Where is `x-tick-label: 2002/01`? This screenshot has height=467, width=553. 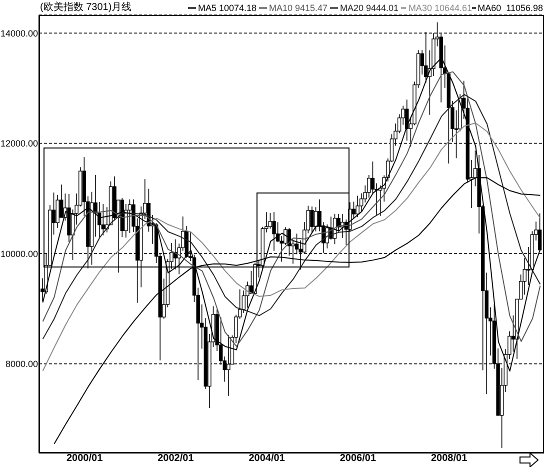
x-tick-label: 2002/01 is located at coordinates (176, 458).